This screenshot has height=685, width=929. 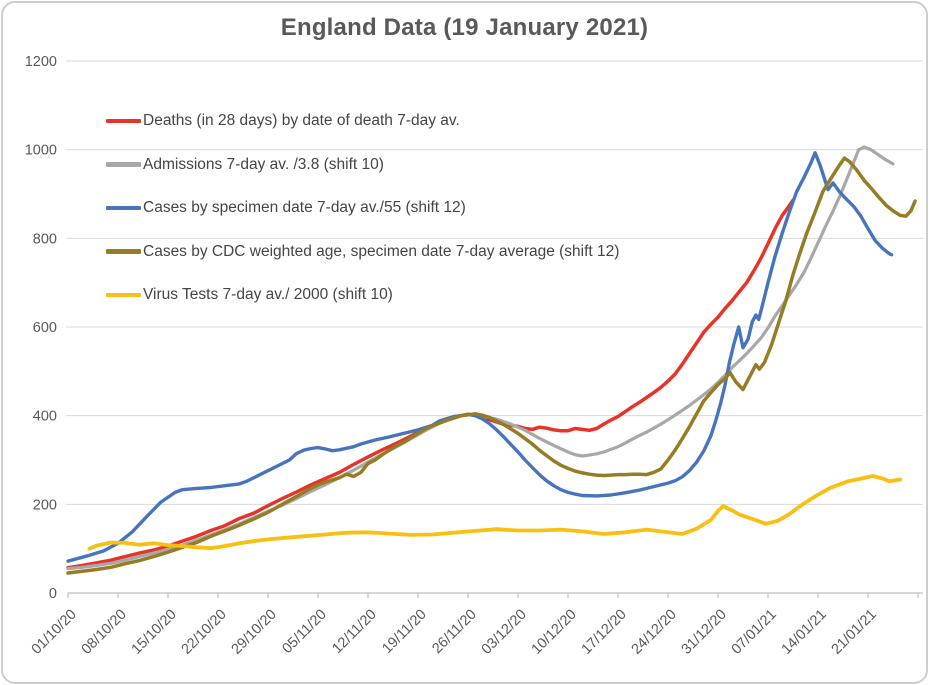 What do you see at coordinates (404, 632) in the screenshot?
I see `x-tick-label: 19/11/20` at bounding box center [404, 632].